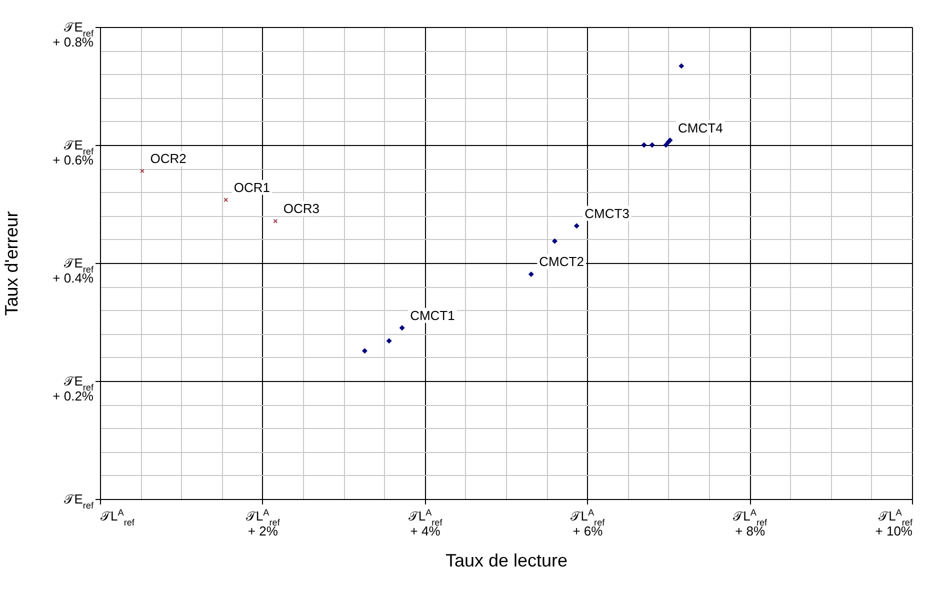  What do you see at coordinates (561, 262) in the screenshot?
I see `annotation: CMCT2` at bounding box center [561, 262].